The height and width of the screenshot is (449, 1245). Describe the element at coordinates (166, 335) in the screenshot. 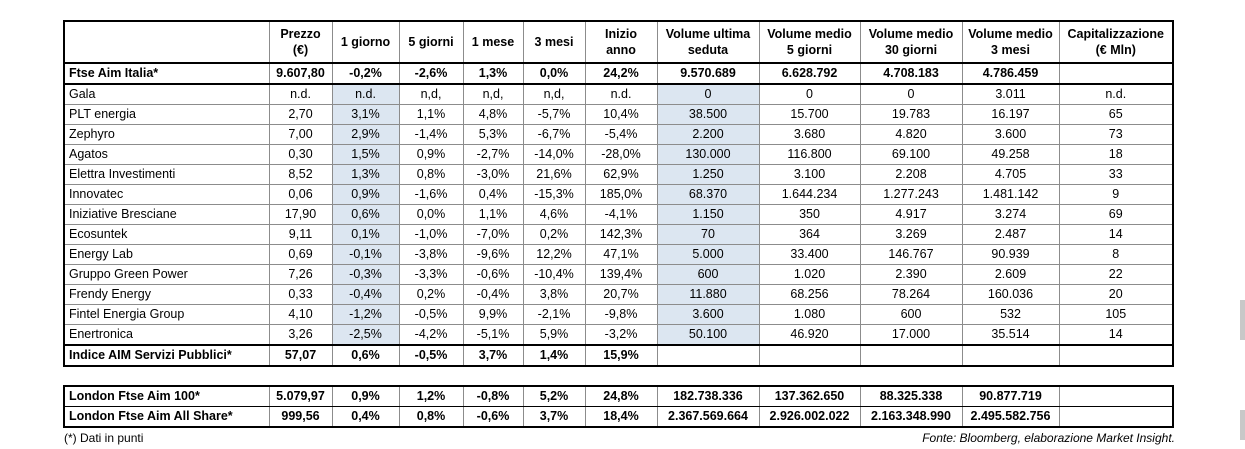

I see `row-name: Enertronica` at that location.